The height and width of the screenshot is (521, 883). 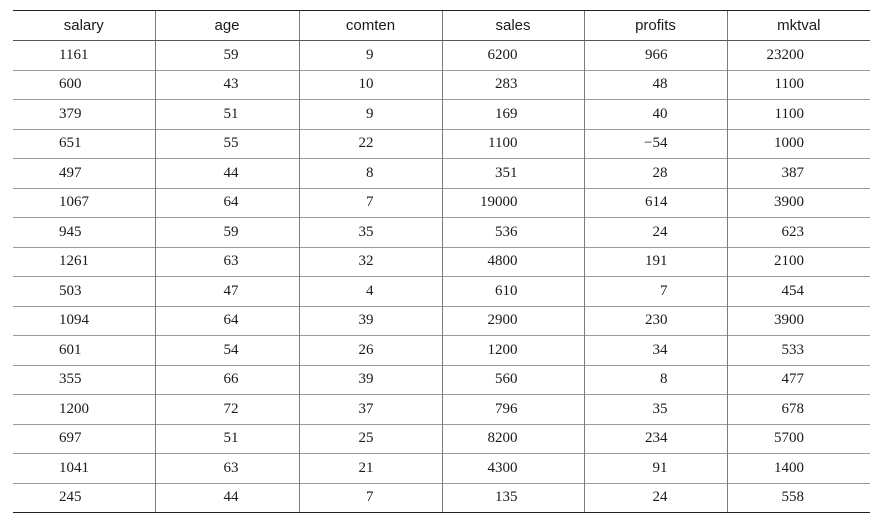 I want to click on table-row: 1200 72 37 796 35 678, so click(x=441, y=409).